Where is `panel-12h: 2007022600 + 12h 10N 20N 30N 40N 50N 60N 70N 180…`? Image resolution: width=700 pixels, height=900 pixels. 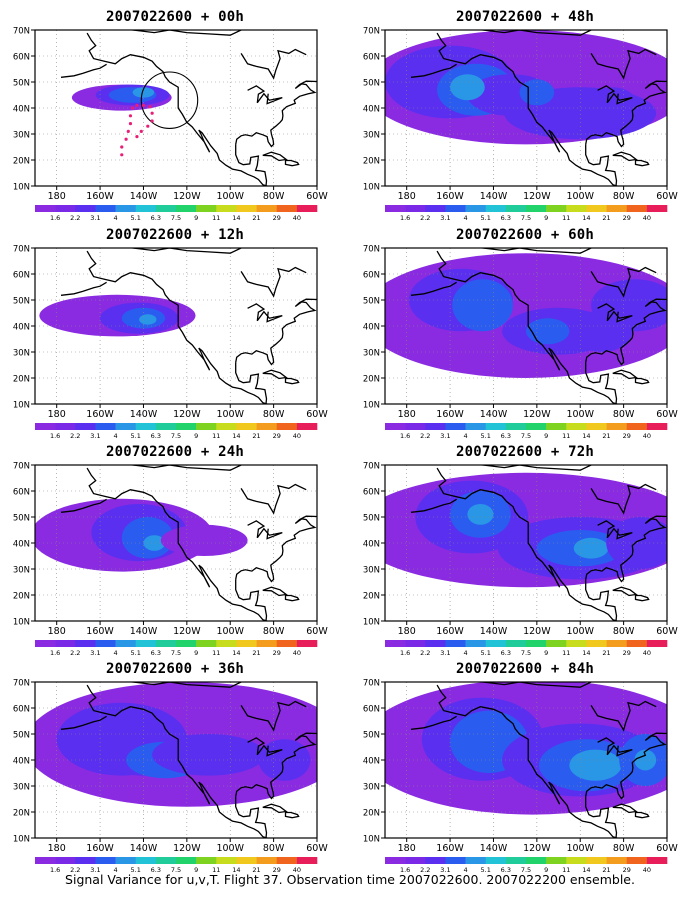
panel-12h: 2007022600 + 12h 10N 20N 30N 40N 50N 60N 70N 180… is located at coordinates (175, 335).